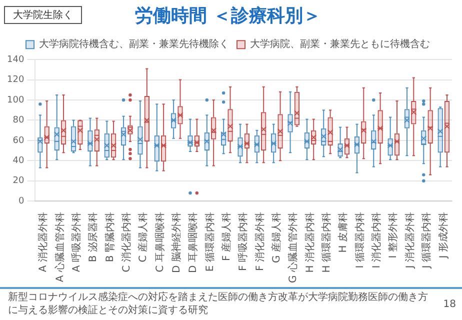  Describe the element at coordinates (228, 15) in the screenshot. I see `chart-title: 労働時間 ＜診療科別＞` at that location.